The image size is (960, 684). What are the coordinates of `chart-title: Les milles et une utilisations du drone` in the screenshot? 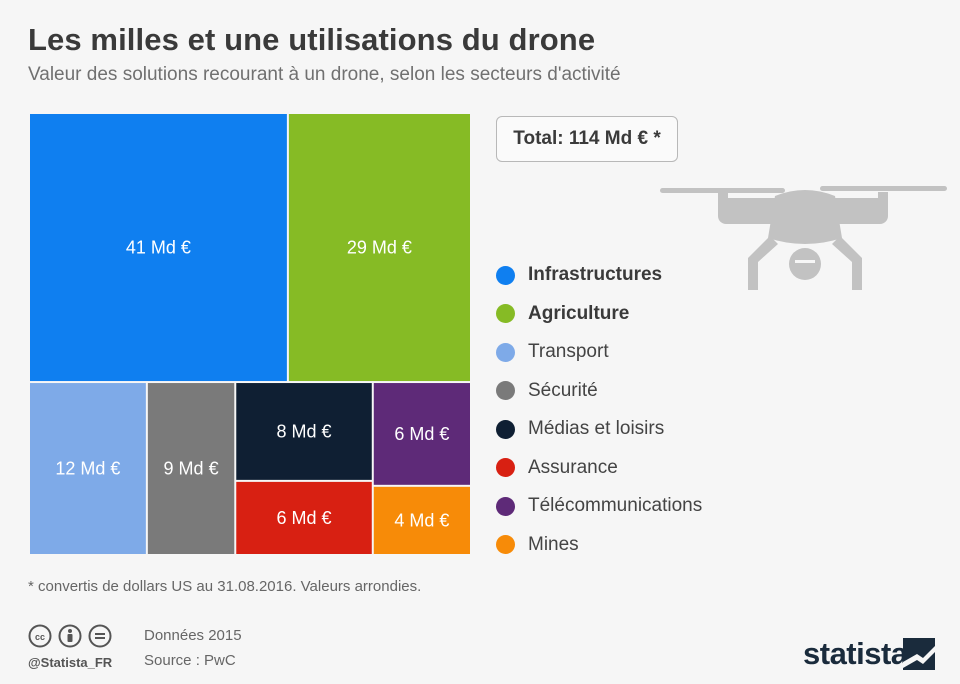 It's located at (312, 39).